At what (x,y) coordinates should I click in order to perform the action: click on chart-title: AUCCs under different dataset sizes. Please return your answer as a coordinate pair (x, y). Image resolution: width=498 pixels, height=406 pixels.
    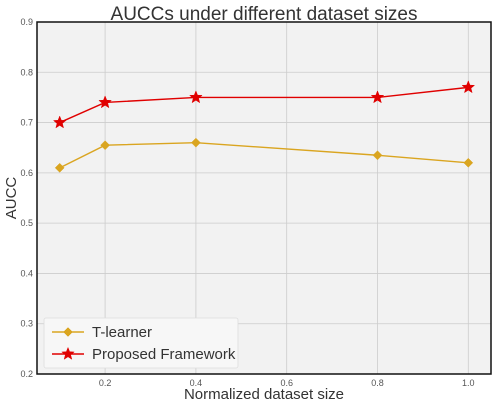
    Looking at the image, I should click on (264, 14).